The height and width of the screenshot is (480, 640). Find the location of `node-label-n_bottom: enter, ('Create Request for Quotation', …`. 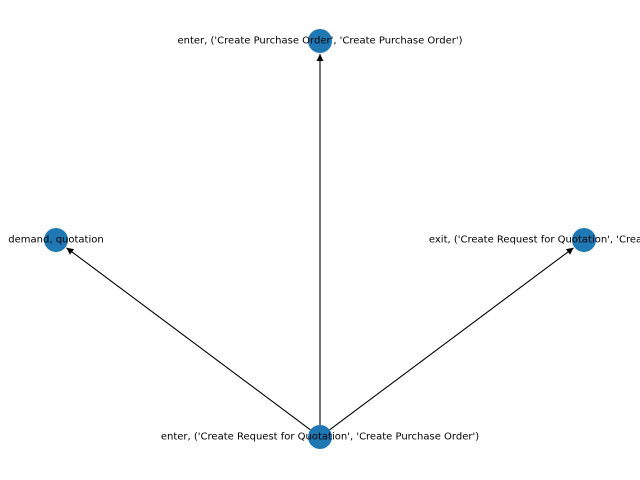

node-label-n_bottom: enter, ('Create Request for Quotation', … is located at coordinates (320, 437).